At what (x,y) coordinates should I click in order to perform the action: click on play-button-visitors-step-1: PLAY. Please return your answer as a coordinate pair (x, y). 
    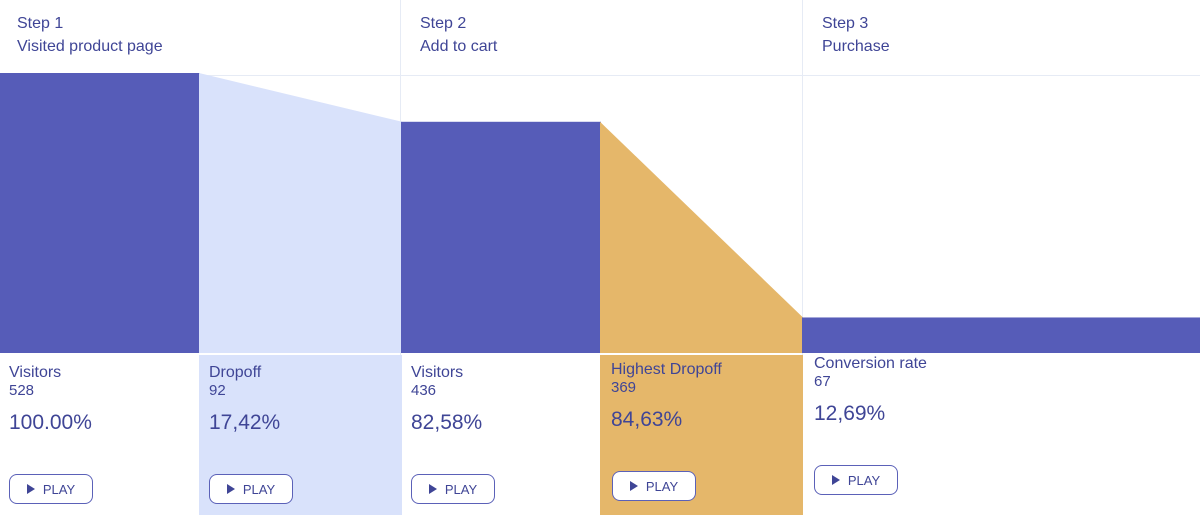
    Looking at the image, I should click on (51, 489).